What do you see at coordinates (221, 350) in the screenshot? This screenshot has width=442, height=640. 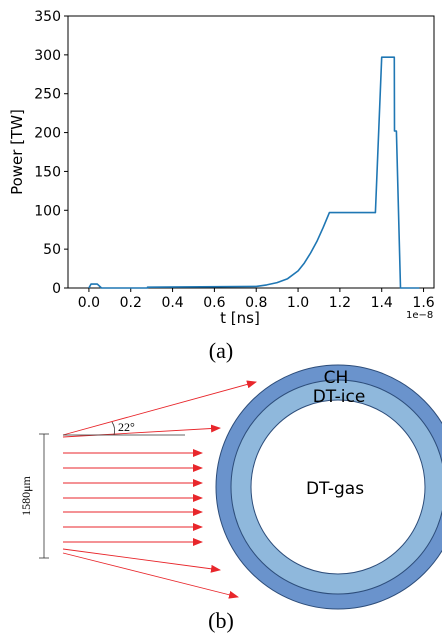 I see `caption-a: (a)` at bounding box center [221, 350].